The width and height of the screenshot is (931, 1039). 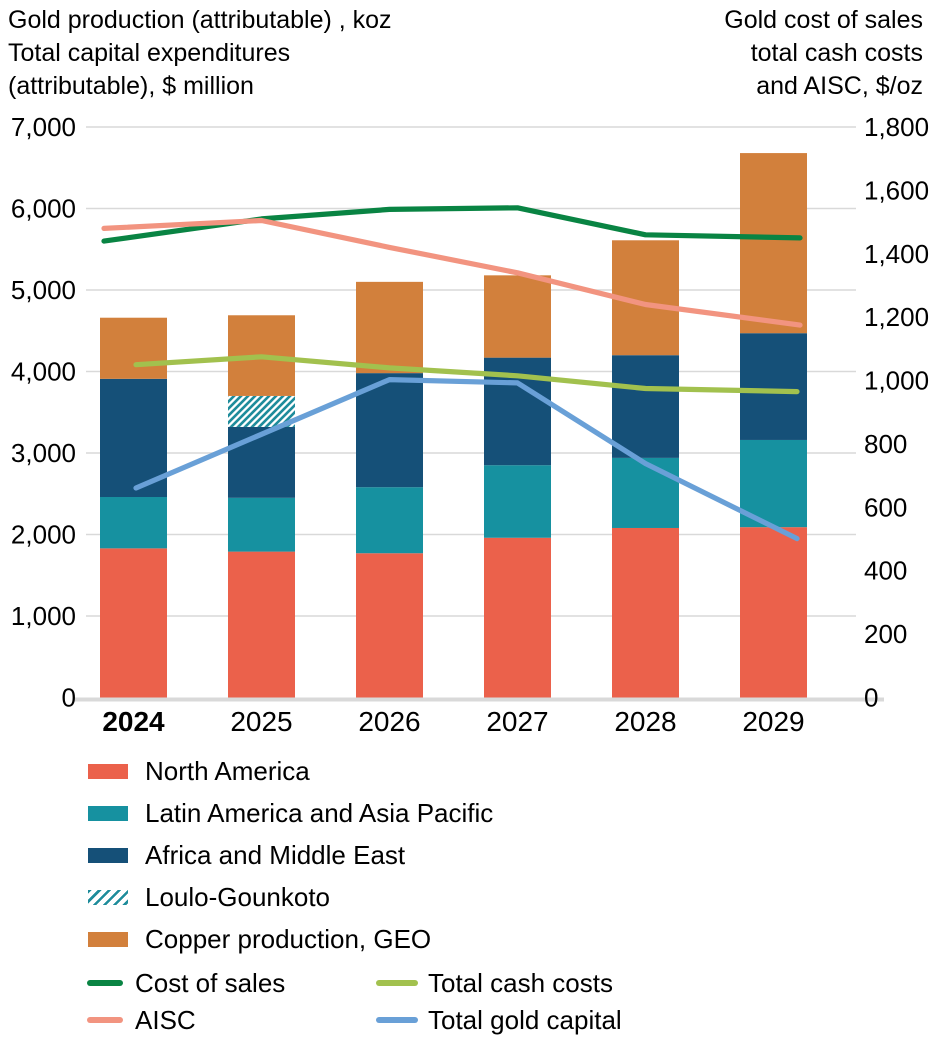 I want to click on bar-segment-africa-and-middle-east-2026, so click(x=389, y=430).